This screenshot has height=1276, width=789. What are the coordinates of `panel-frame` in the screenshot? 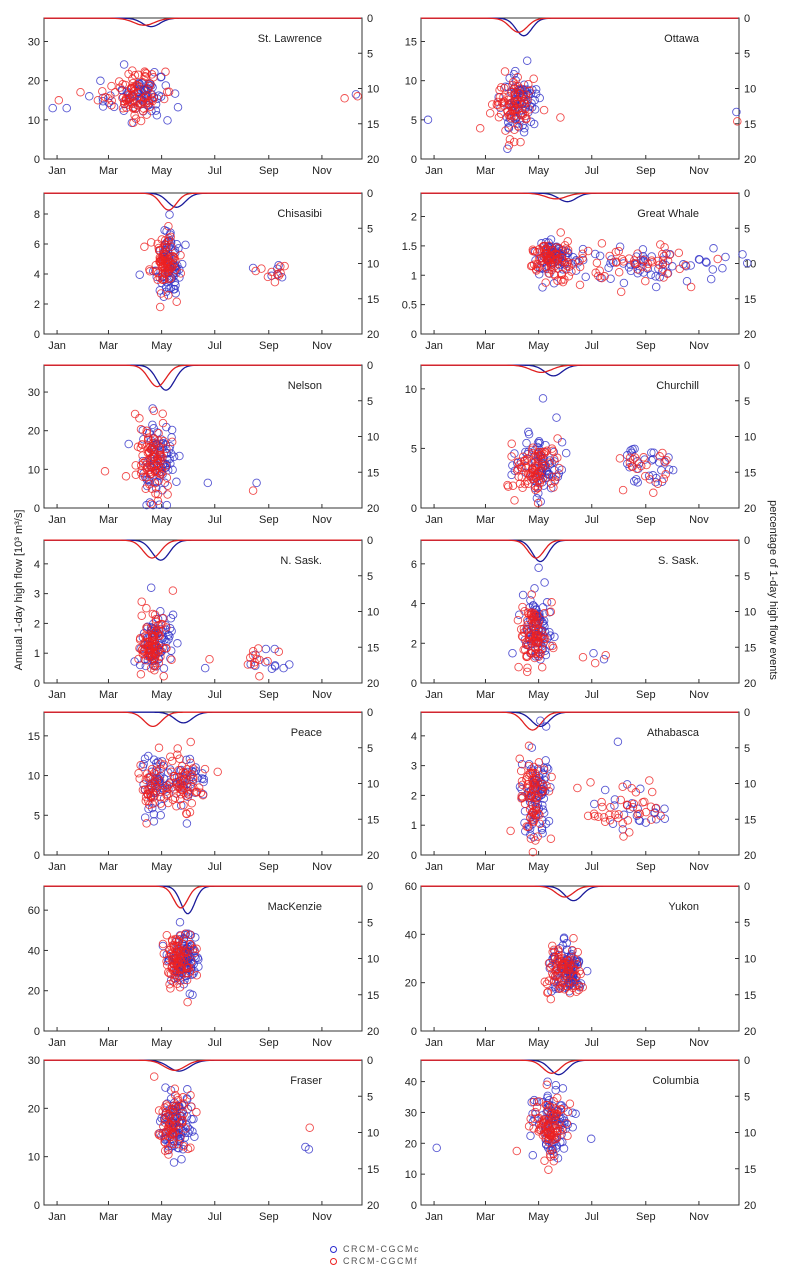 It's located at (203, 436).